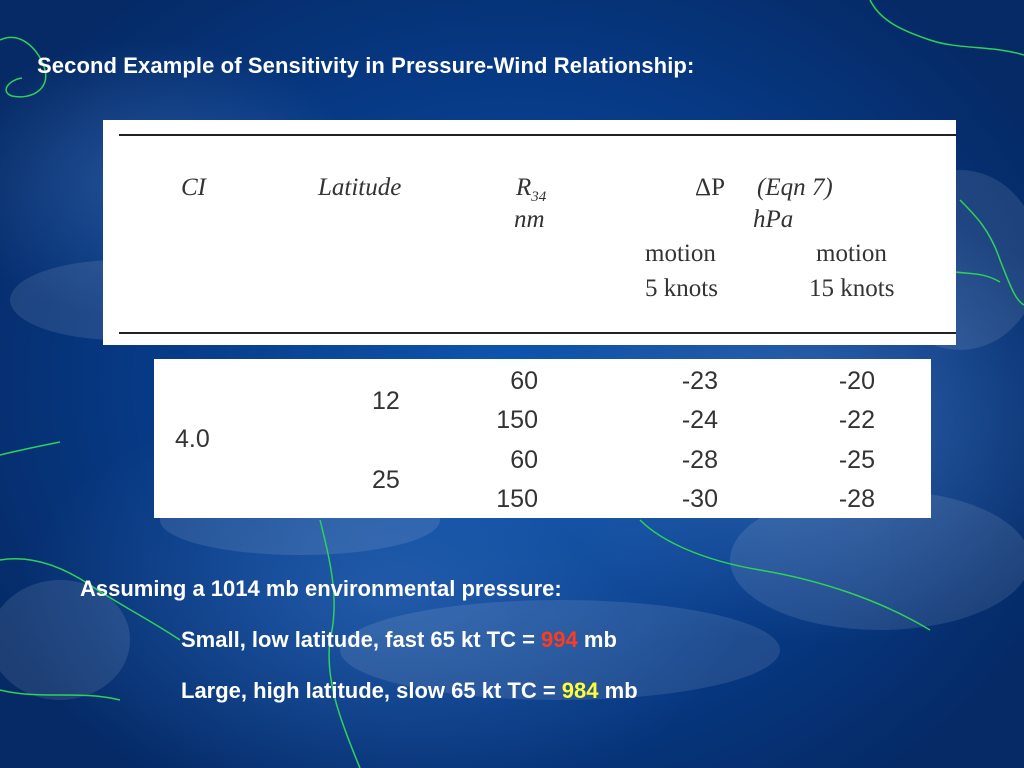 Image resolution: width=1024 pixels, height=768 pixels. I want to click on header-delta-p: ΔP, so click(710, 187).